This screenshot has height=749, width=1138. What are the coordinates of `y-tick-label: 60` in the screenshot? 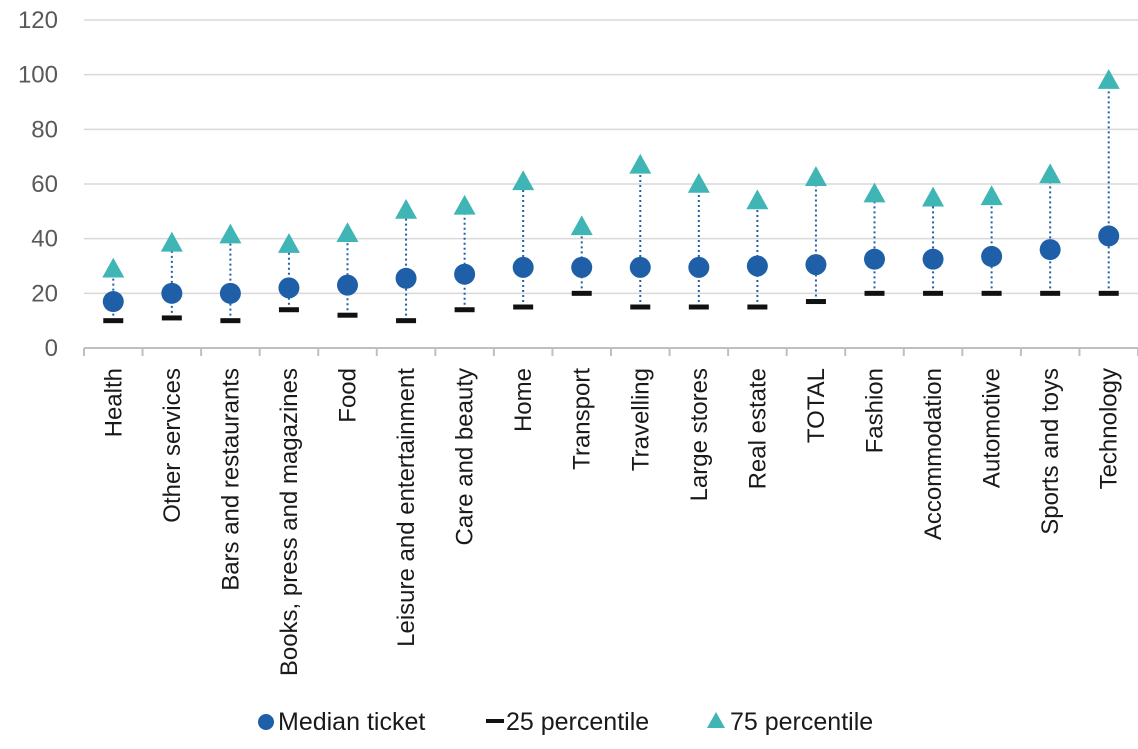 It's located at (44, 184).